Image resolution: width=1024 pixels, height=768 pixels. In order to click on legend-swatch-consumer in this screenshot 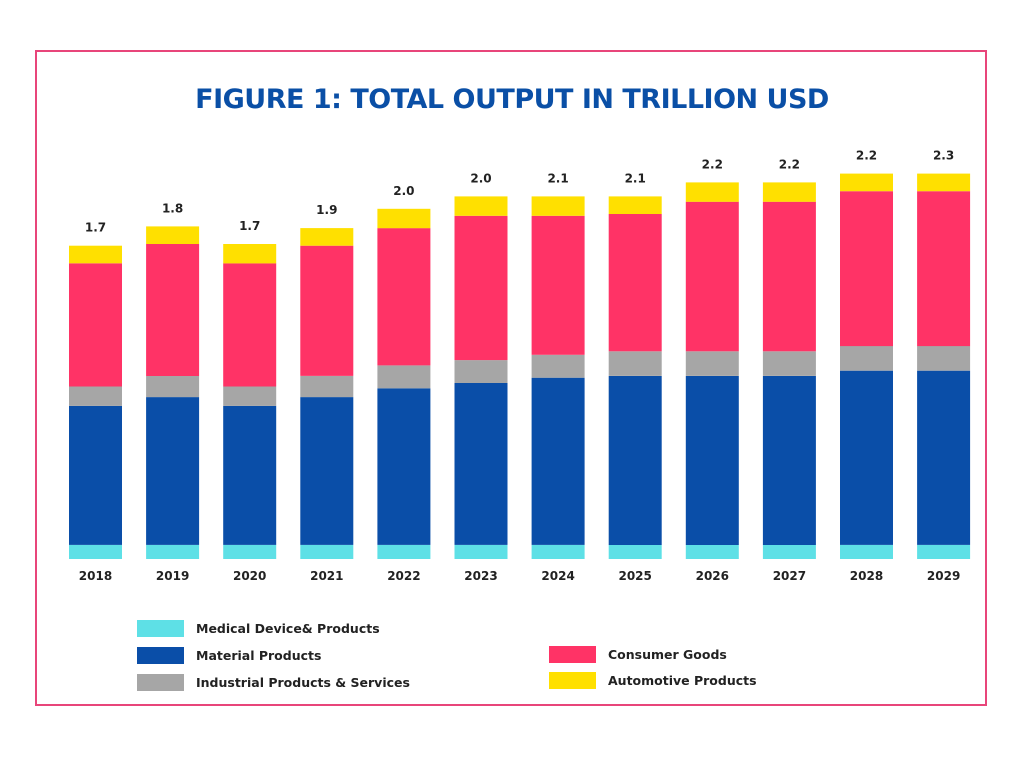, I will do `click(572, 654)`.